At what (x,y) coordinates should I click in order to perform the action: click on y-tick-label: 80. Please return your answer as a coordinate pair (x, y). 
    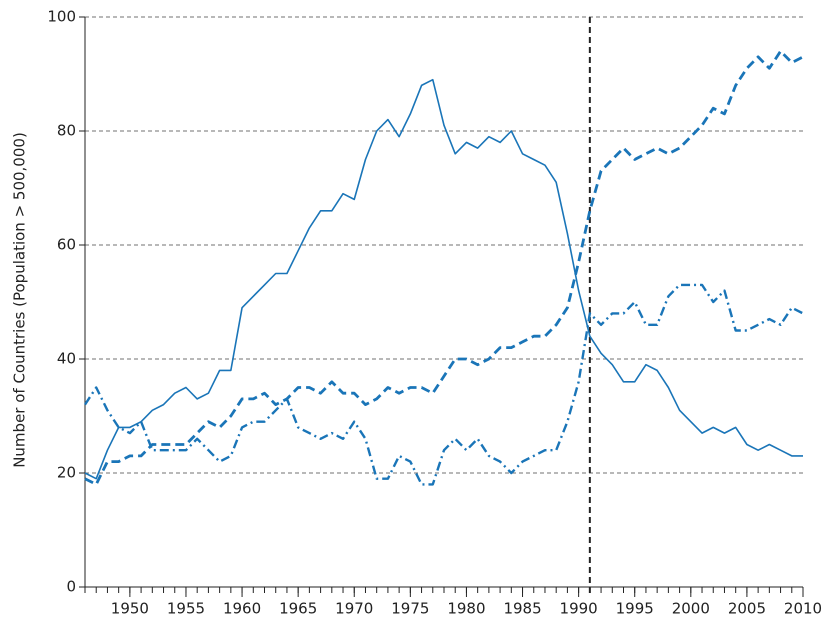
    Looking at the image, I should click on (66, 131).